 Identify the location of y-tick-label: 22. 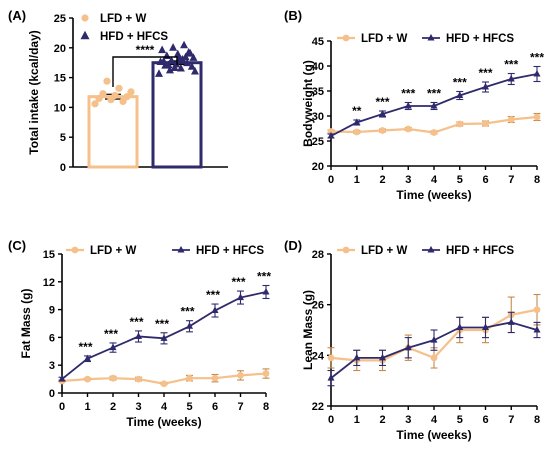
(318, 407).